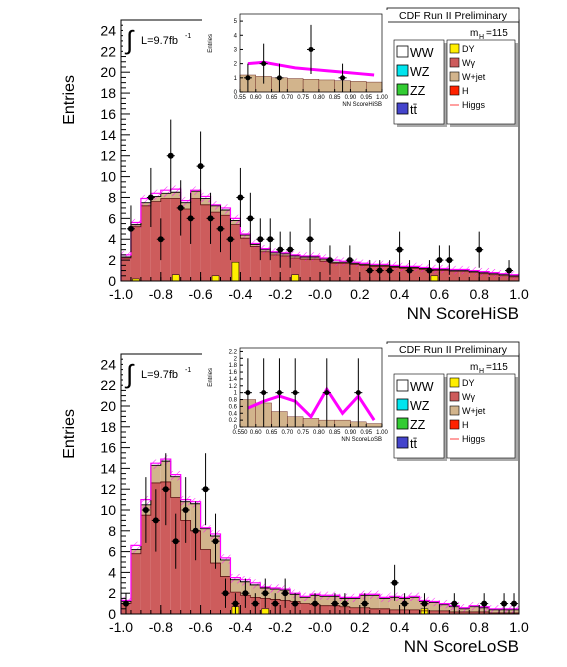  What do you see at coordinates (108, 177) in the screenshot?
I see `y-tick-label: 10` at bounding box center [108, 177].